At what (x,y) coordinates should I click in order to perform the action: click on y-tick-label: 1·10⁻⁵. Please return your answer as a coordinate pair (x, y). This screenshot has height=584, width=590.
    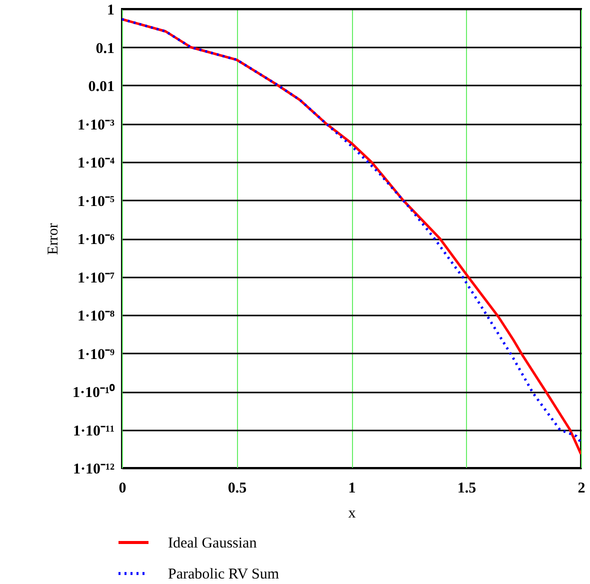
    Looking at the image, I should click on (96, 202).